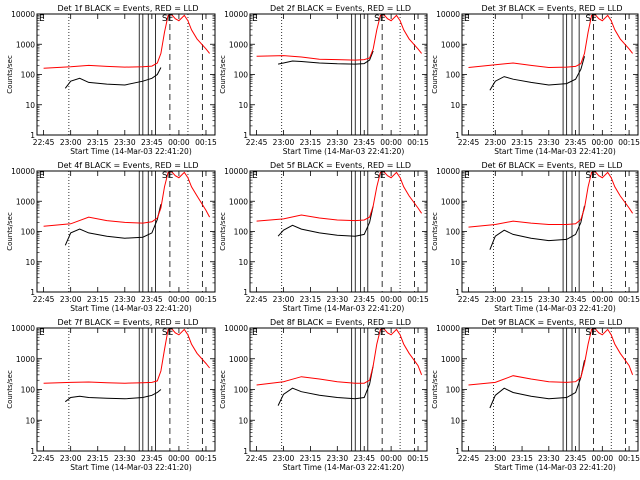 The image size is (640, 480). I want to click on panel-title: Det 5f BLACK = Events, RED = LLD, so click(340, 165).